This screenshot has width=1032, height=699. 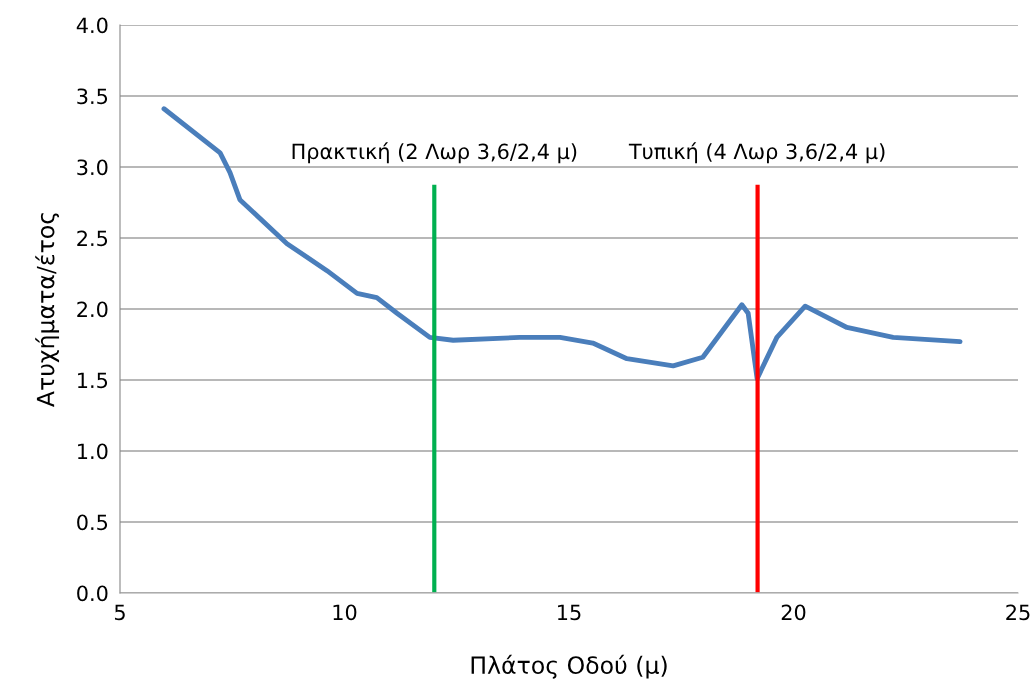 What do you see at coordinates (92, 309) in the screenshot?
I see `y-tick-label: 2.0` at bounding box center [92, 309].